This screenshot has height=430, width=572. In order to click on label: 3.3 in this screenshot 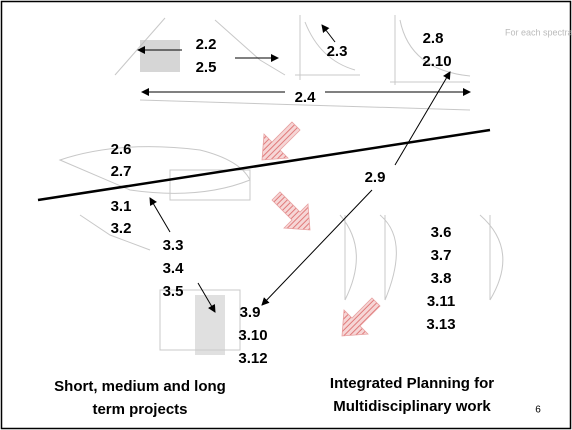, I will do `click(173, 245)`.